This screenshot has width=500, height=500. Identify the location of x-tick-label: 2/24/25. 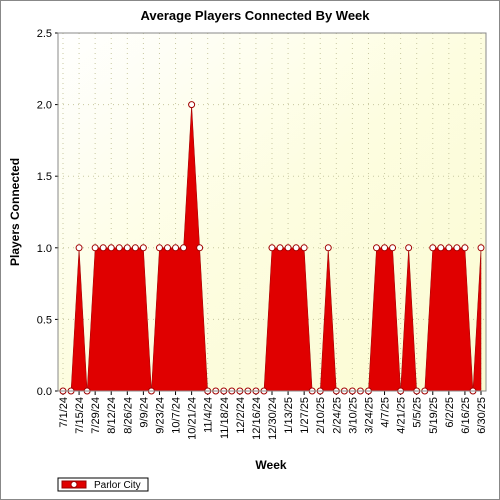
(337, 415).